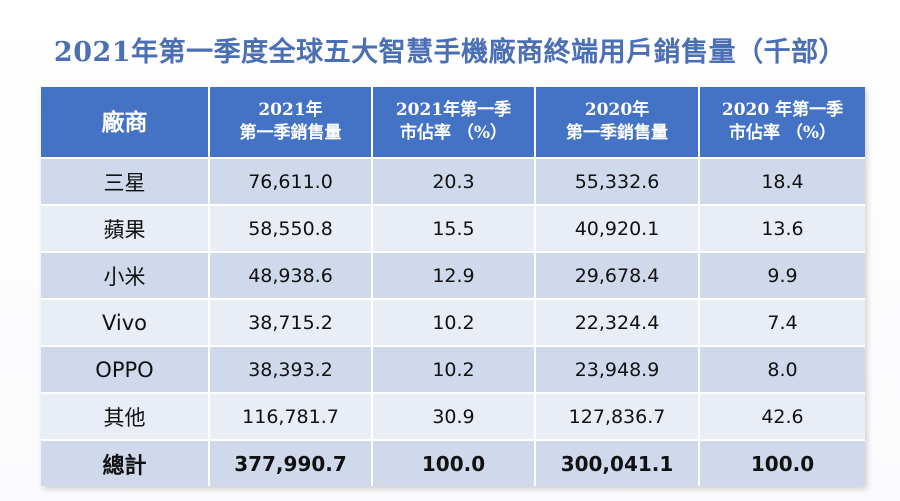 The width and height of the screenshot is (900, 501). What do you see at coordinates (125, 228) in the screenshot?
I see `vendor-cell: 蘋果` at bounding box center [125, 228].